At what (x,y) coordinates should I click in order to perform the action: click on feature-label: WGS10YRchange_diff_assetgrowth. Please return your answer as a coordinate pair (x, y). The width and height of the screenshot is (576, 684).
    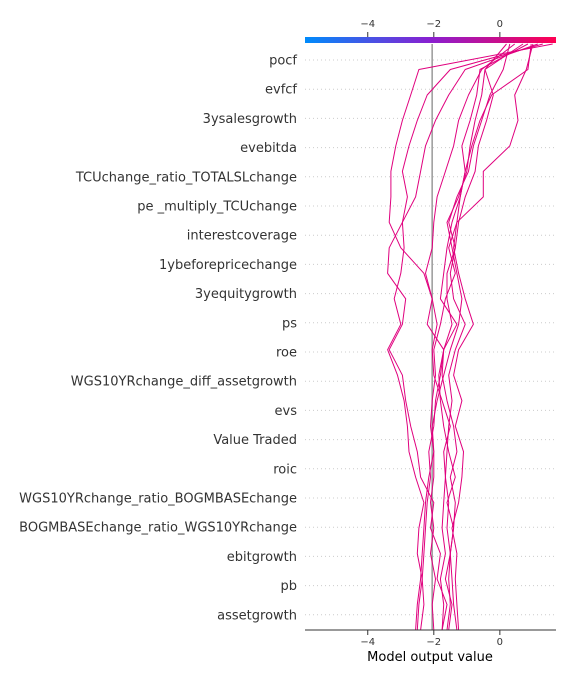
    Looking at the image, I should click on (184, 382).